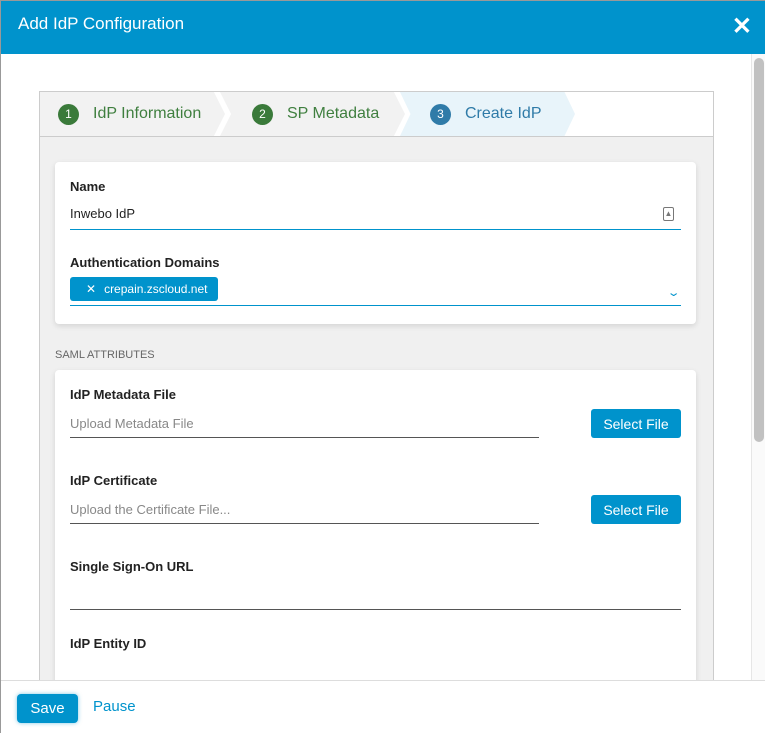 Image resolution: width=765 pixels, height=734 pixels. What do you see at coordinates (375, 609) in the screenshot?
I see `sso-url-input` at bounding box center [375, 609].